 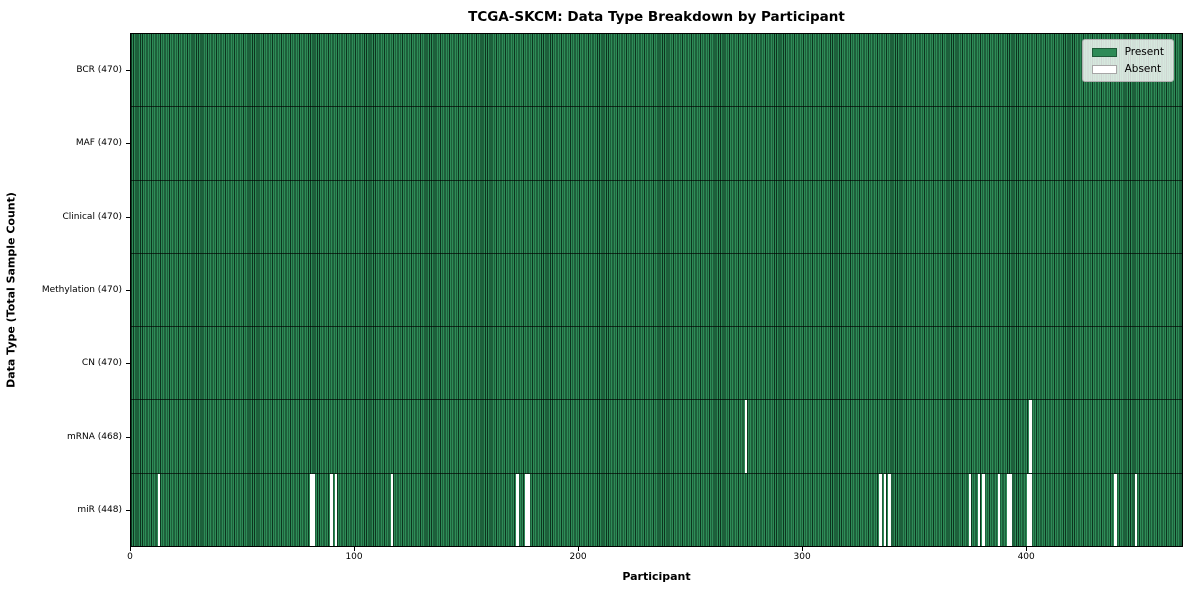 I want to click on heatmap-row-clinical, so click(x=656, y=217).